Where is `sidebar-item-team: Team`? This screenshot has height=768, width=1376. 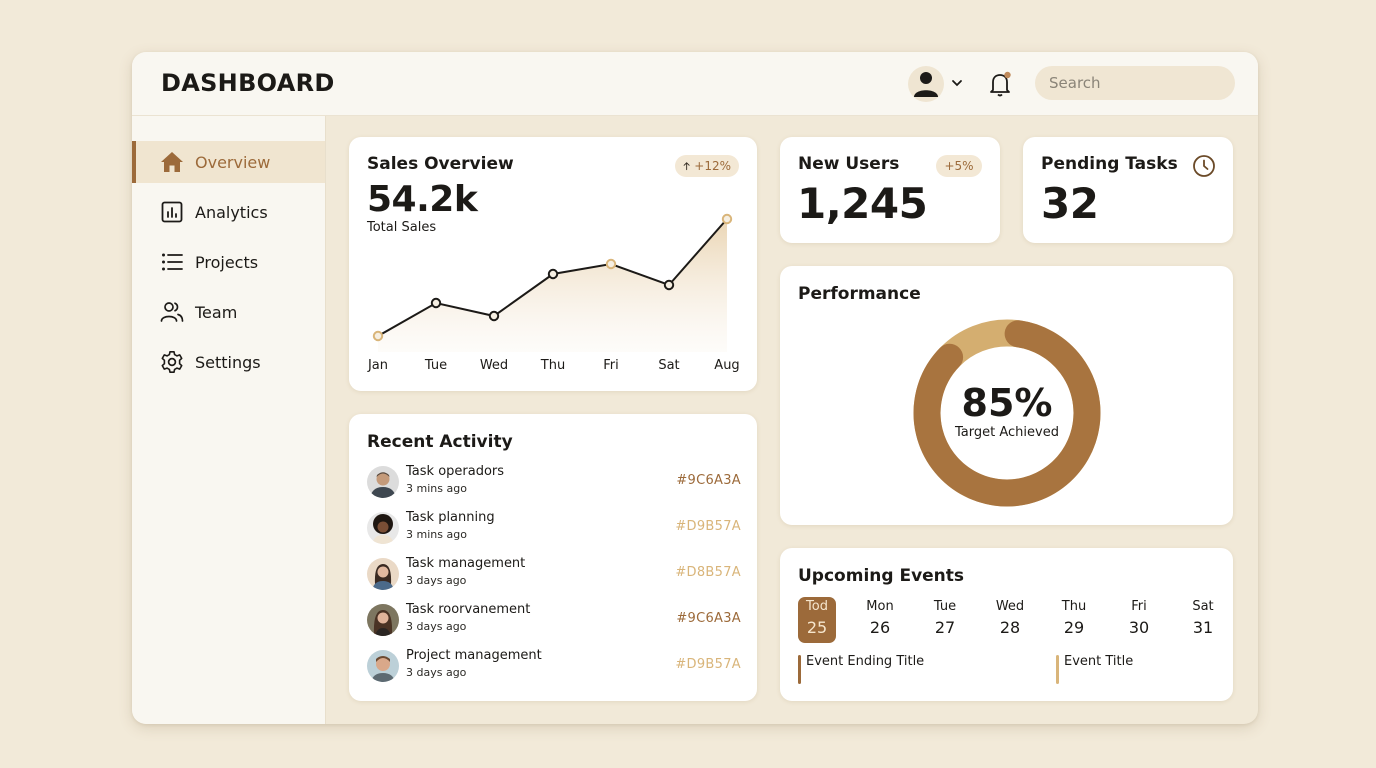 sidebar-item-team: Team is located at coordinates (228, 312).